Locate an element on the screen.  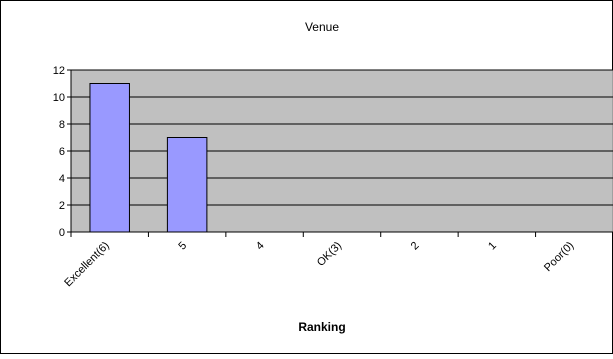
y-tick-label: 6 is located at coordinates (62, 152).